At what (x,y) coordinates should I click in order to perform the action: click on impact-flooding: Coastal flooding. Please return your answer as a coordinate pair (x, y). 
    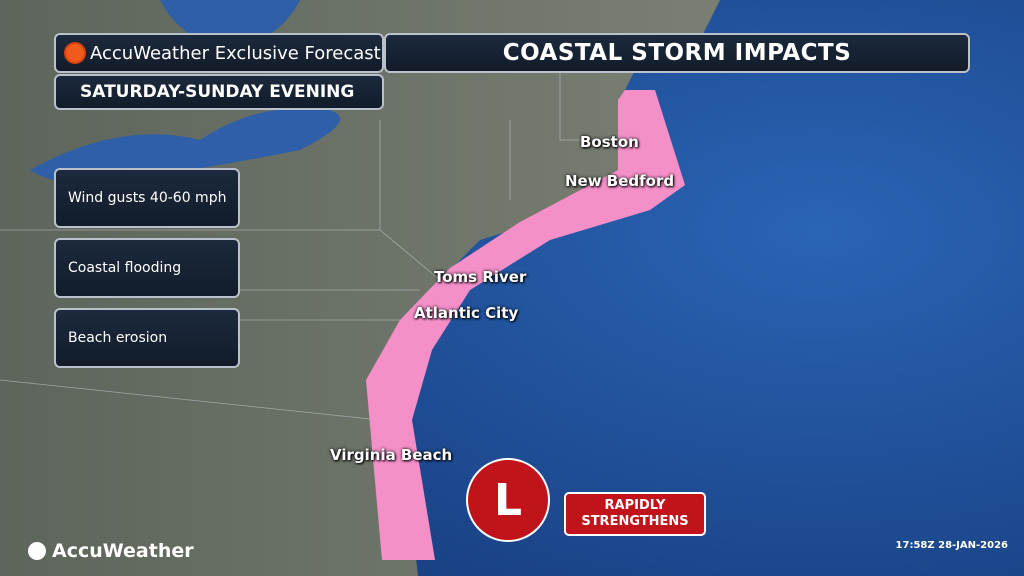
    Looking at the image, I should click on (147, 268).